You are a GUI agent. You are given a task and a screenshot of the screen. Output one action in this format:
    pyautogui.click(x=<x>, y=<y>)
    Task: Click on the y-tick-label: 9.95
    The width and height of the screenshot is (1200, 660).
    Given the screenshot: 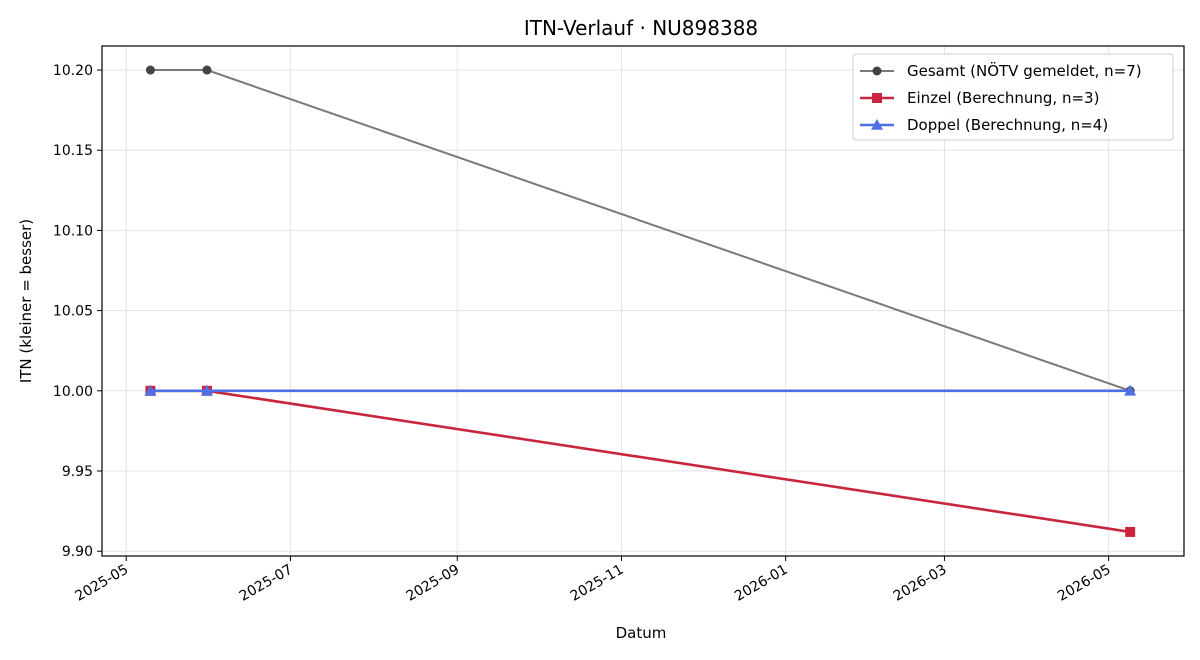 What is the action you would take?
    pyautogui.click(x=77, y=472)
    